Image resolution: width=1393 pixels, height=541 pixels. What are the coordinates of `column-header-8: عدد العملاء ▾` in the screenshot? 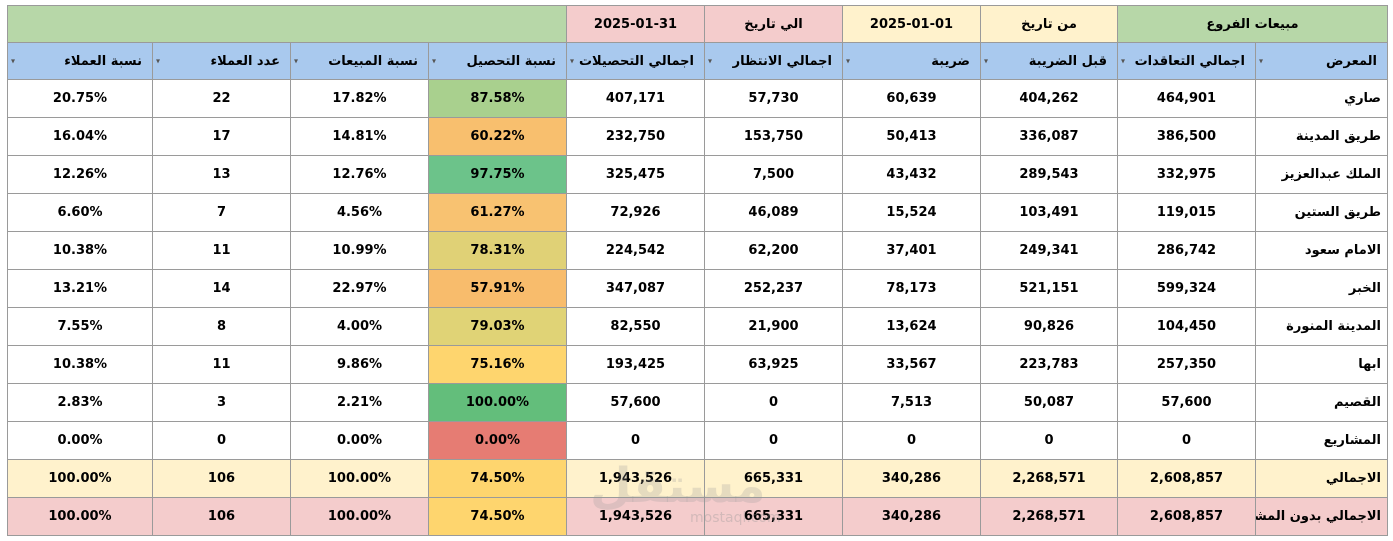 It's located at (221, 61).